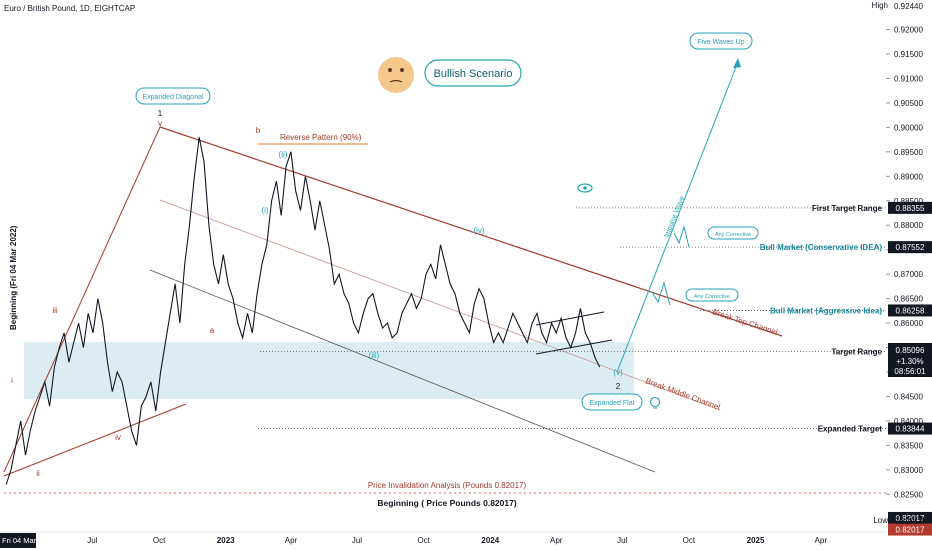 The image size is (932, 550). What do you see at coordinates (745, 322) in the screenshot?
I see `break-top-text: Break Top Channel` at bounding box center [745, 322].